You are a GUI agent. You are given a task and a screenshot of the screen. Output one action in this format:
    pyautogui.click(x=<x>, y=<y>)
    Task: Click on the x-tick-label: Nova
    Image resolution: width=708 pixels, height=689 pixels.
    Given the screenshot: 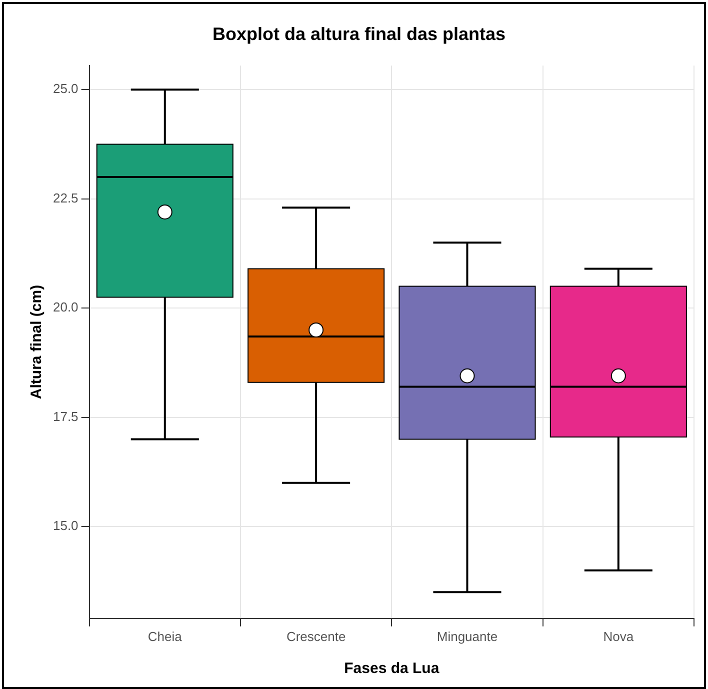 What is the action you would take?
    pyautogui.click(x=618, y=636)
    